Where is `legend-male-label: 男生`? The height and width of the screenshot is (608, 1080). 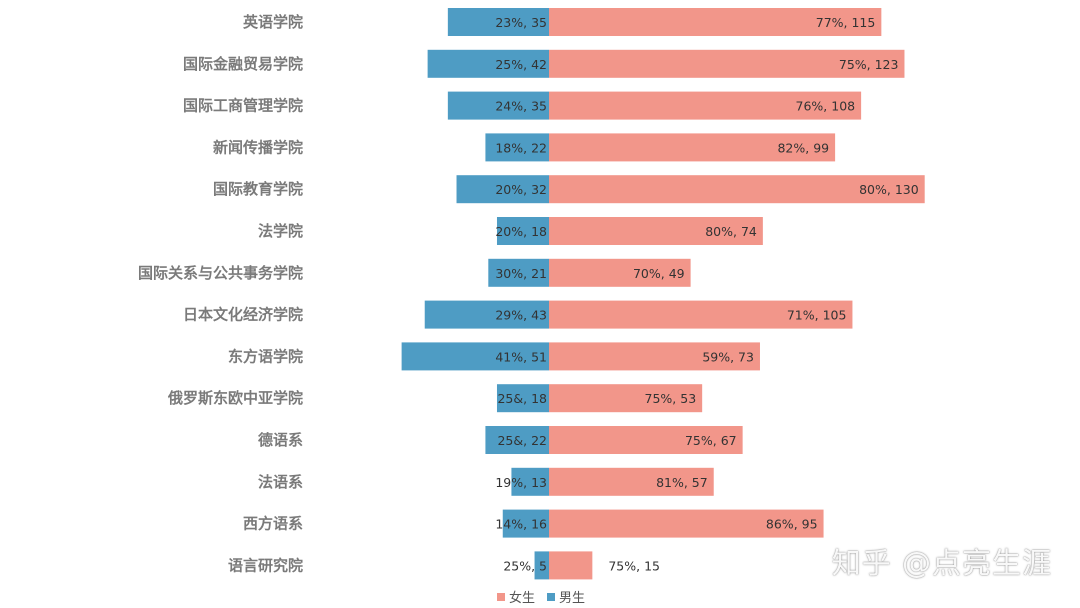 legend-male-label: 男生 is located at coordinates (572, 598).